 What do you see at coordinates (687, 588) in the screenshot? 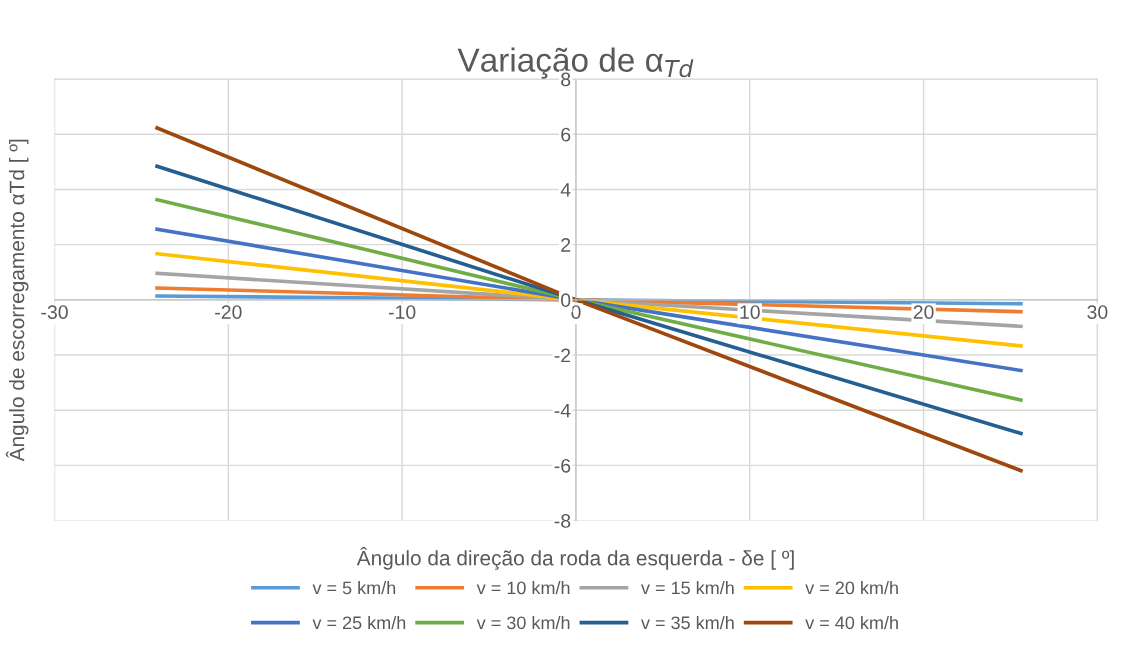
I see `legend-label: v = 15 km/h` at bounding box center [687, 588].